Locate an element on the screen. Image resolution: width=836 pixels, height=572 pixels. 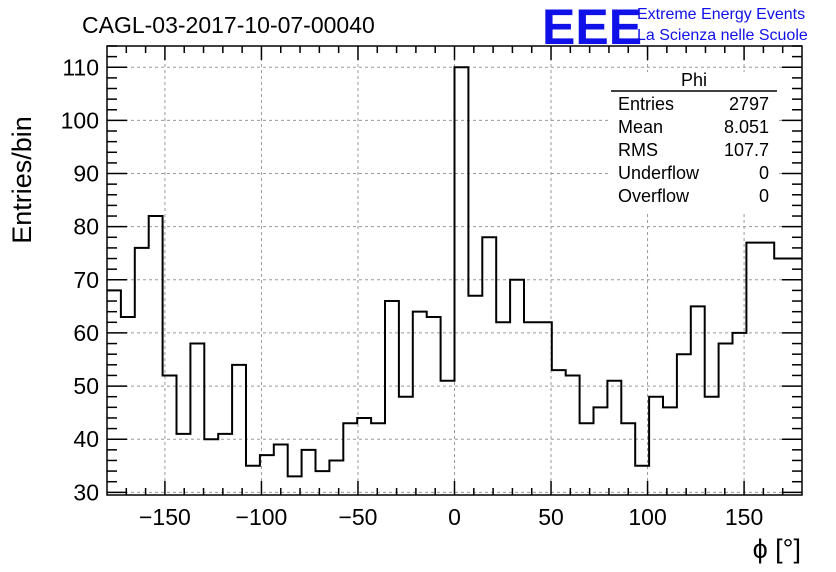
stats-title: Phi is located at coordinates (694, 80).